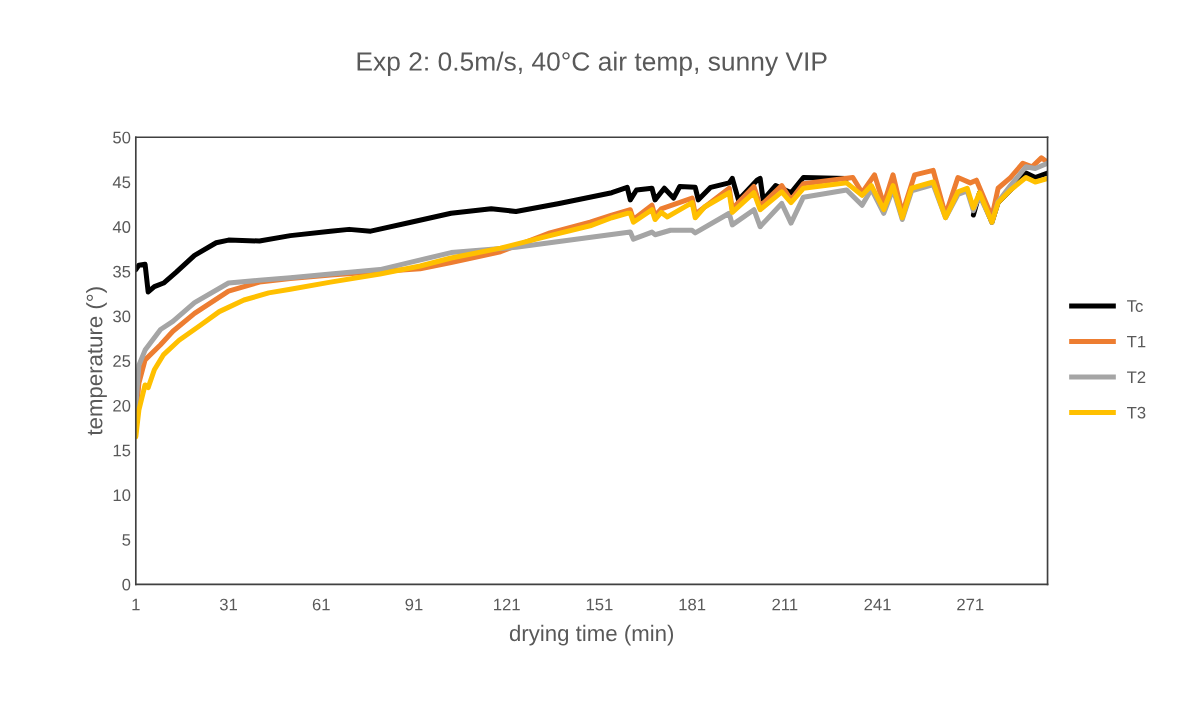 The height and width of the screenshot is (704, 1181). What do you see at coordinates (1136, 412) in the screenshot?
I see `legend-label: T3` at bounding box center [1136, 412].